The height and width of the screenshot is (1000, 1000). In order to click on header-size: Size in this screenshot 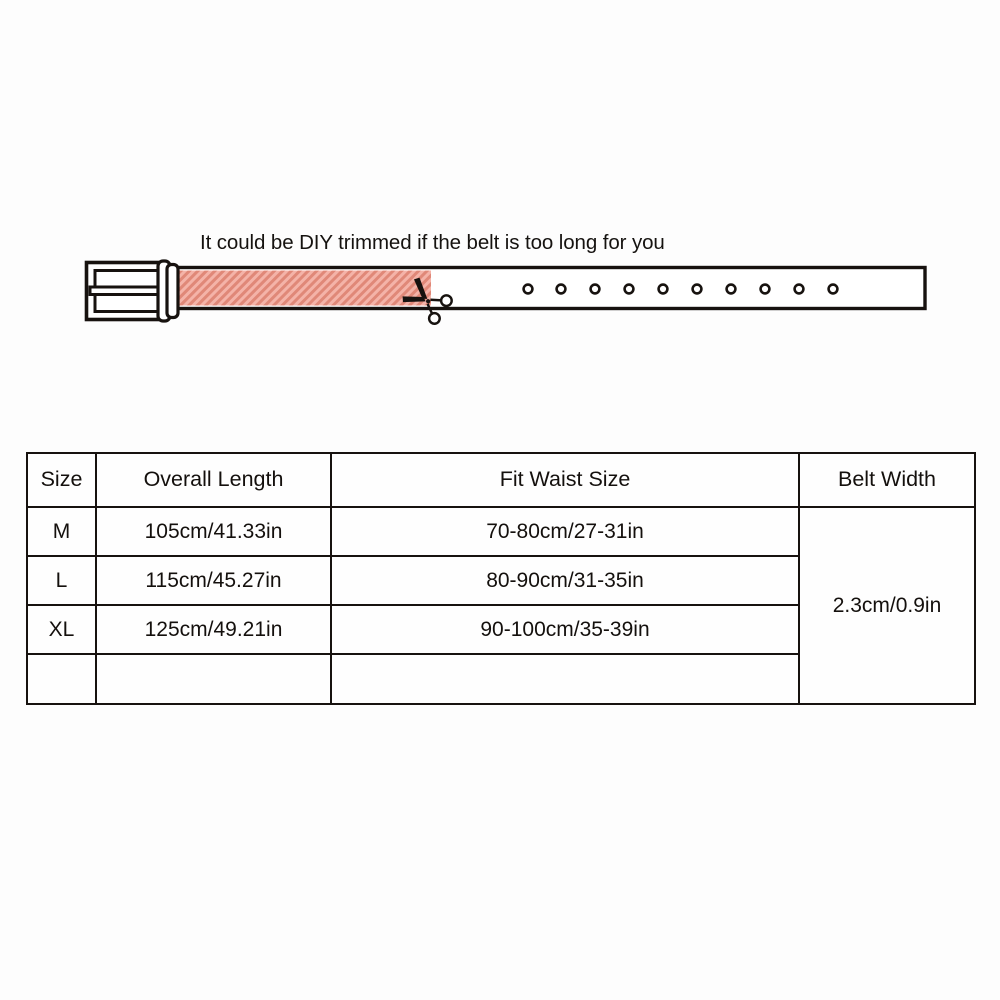, I will do `click(61, 480)`.